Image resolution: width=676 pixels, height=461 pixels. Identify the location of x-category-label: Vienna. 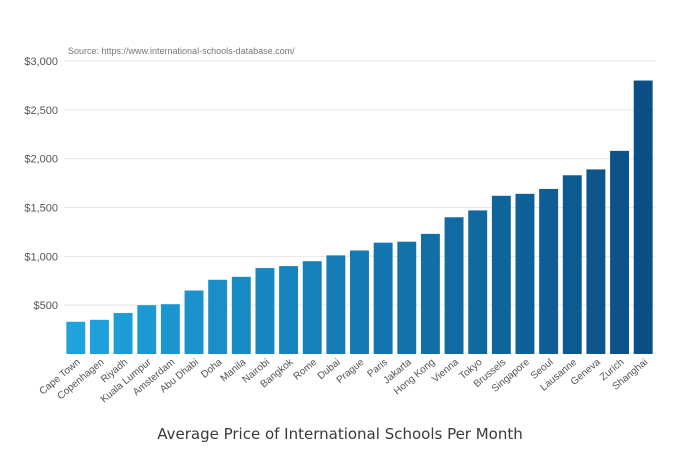
(445, 371).